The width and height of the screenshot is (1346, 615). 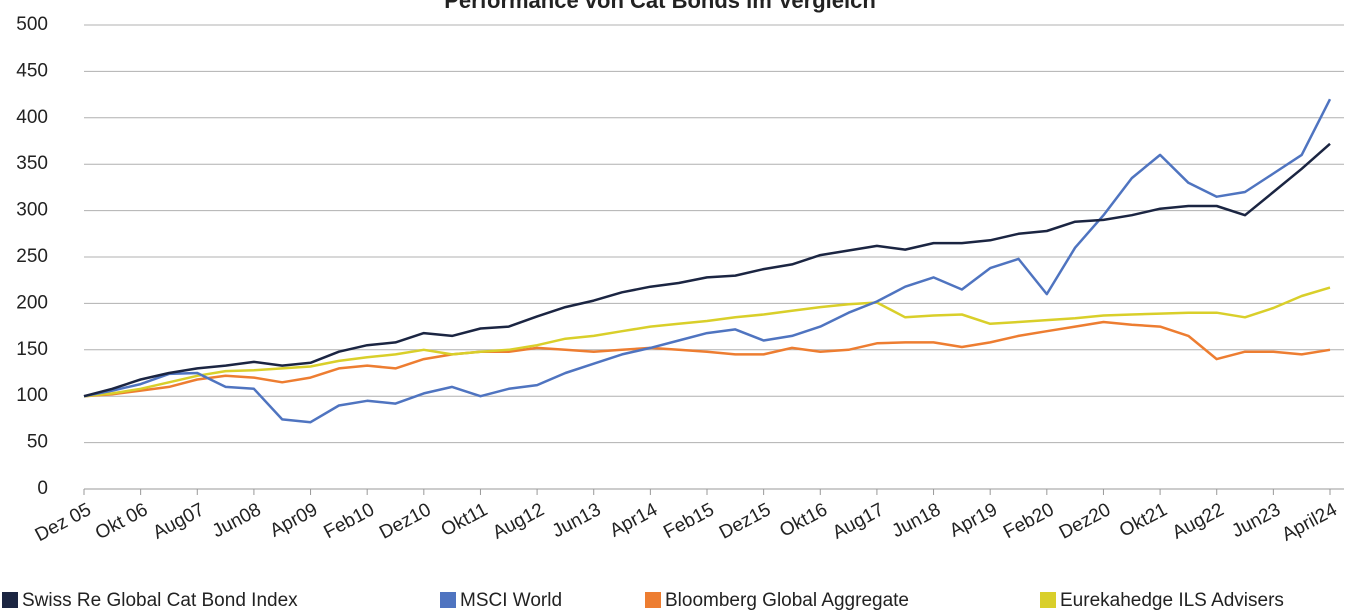 What do you see at coordinates (803, 520) in the screenshot?
I see `x-tick-label: Okt16` at bounding box center [803, 520].